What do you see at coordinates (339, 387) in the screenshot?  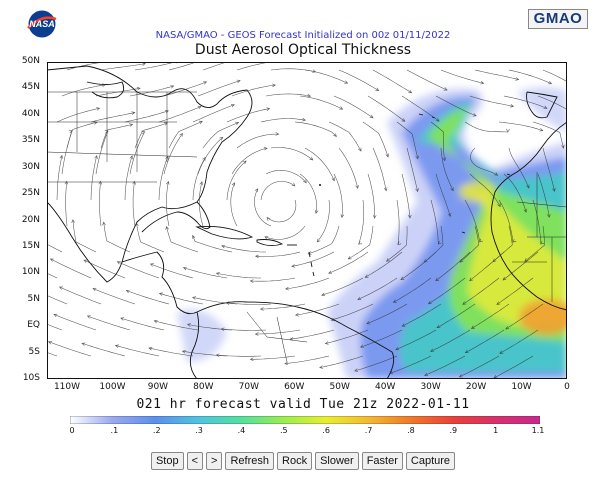 I see `lon-label: 50W` at bounding box center [339, 387].